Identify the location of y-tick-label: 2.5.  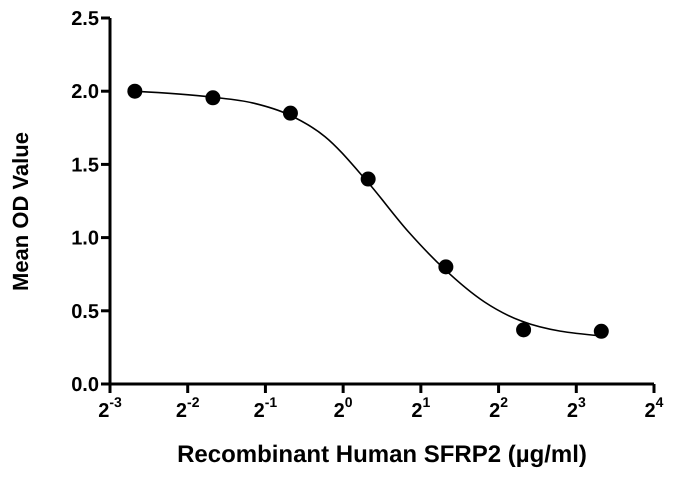
(85, 19).